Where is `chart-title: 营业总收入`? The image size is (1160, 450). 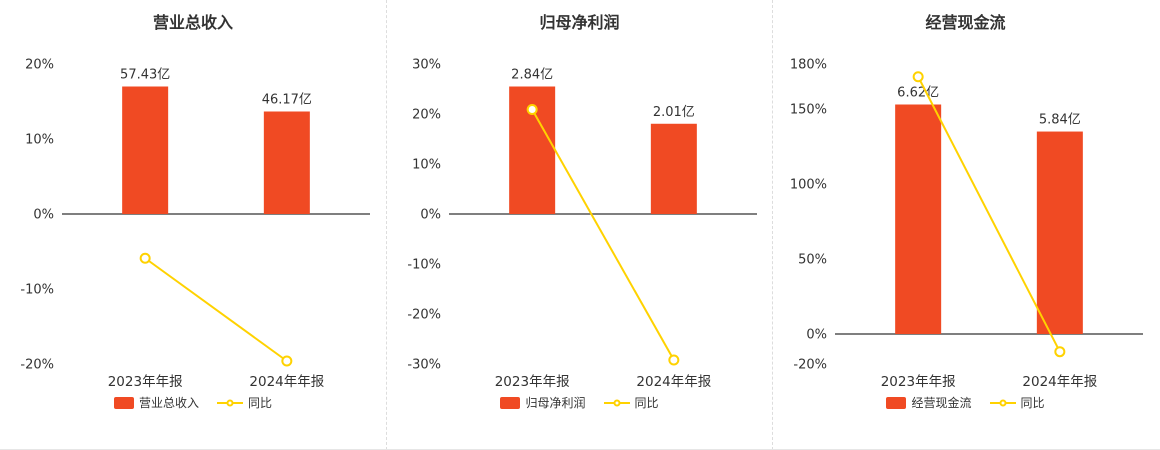
chart-title: 营业总收入 is located at coordinates (192, 22).